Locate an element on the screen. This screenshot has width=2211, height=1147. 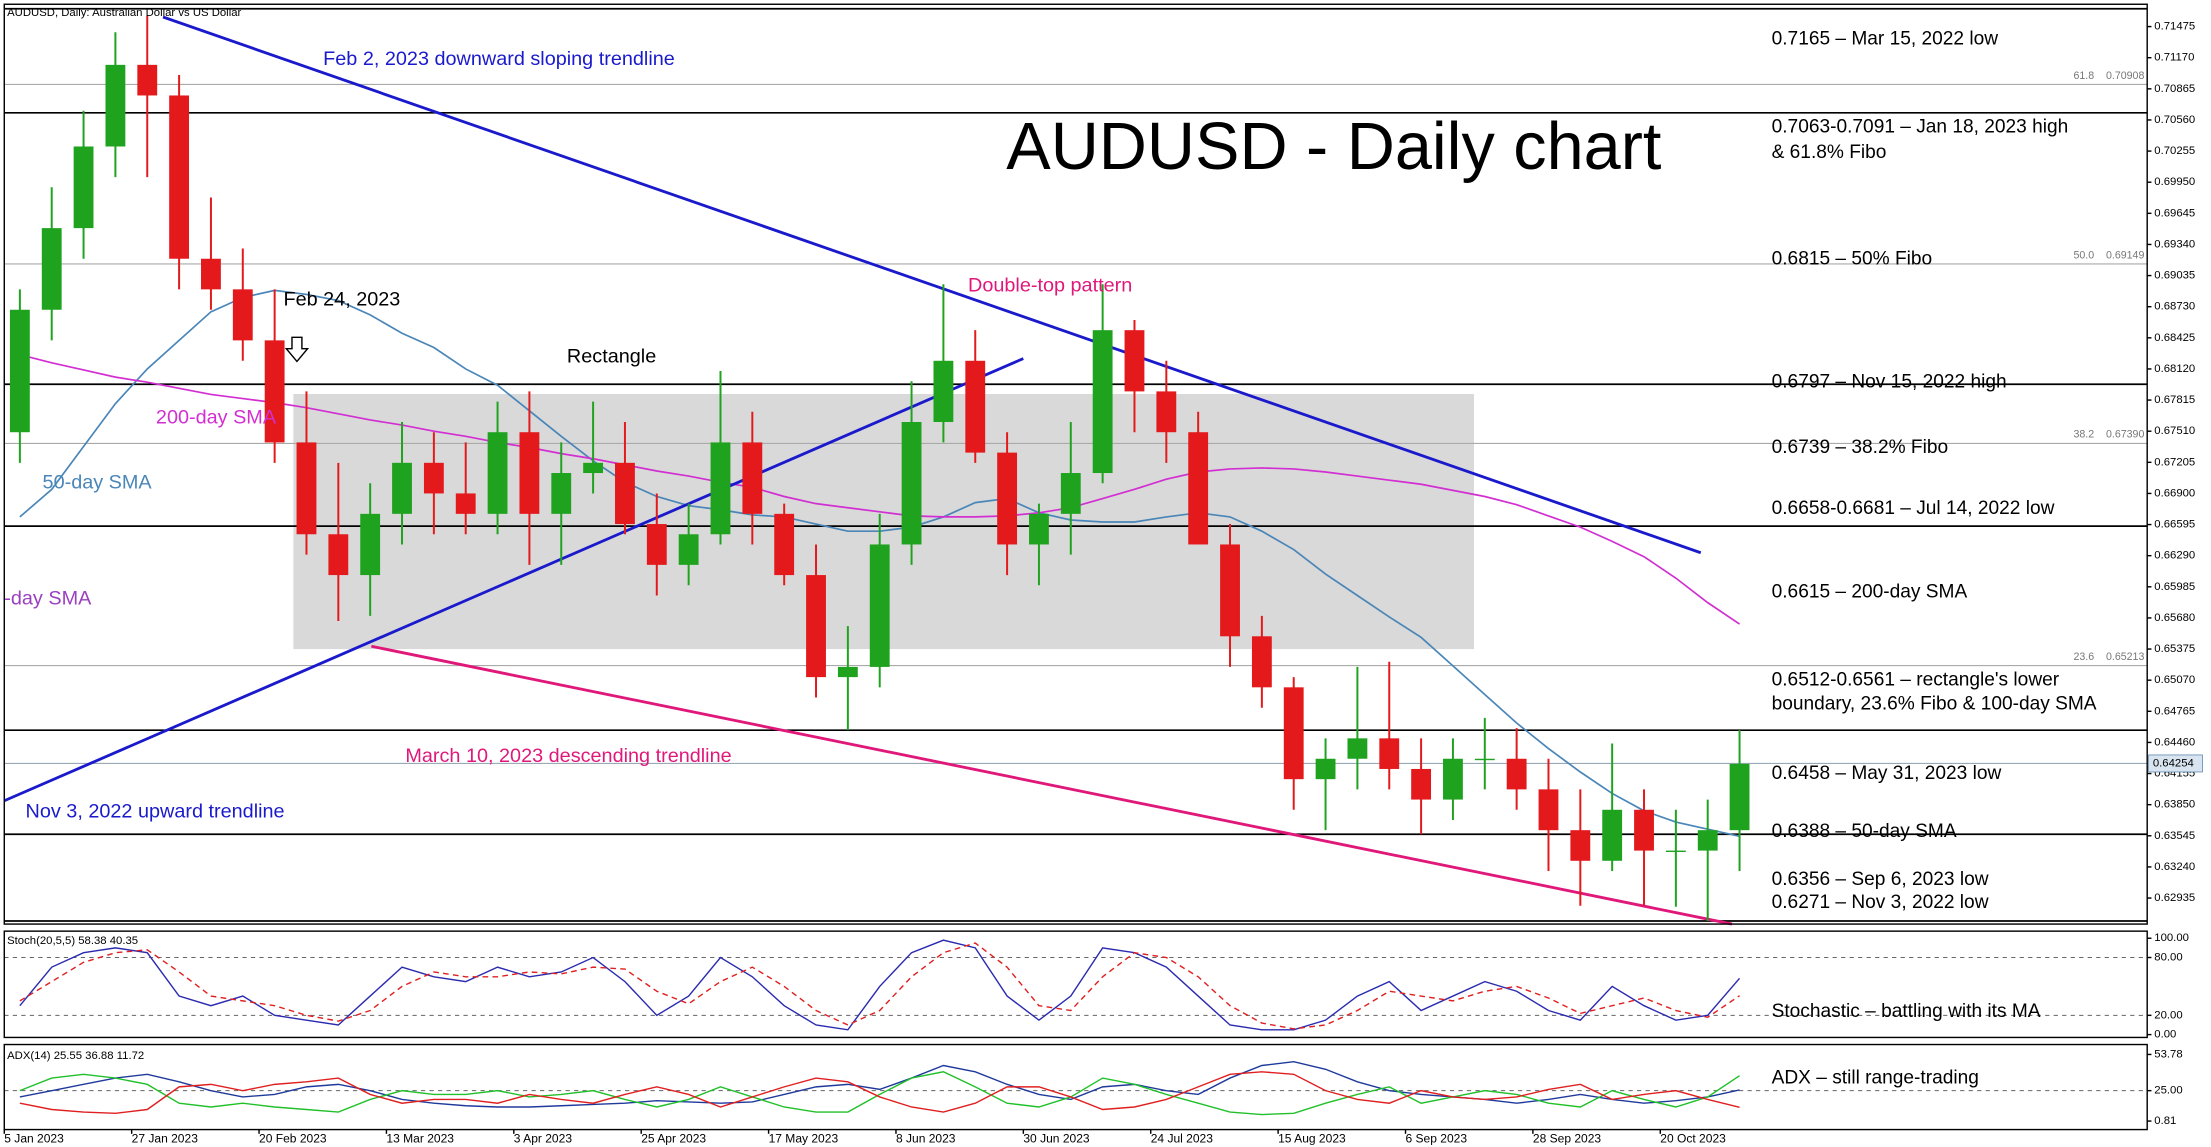
adx-frame is located at coordinates (1075, 1087).